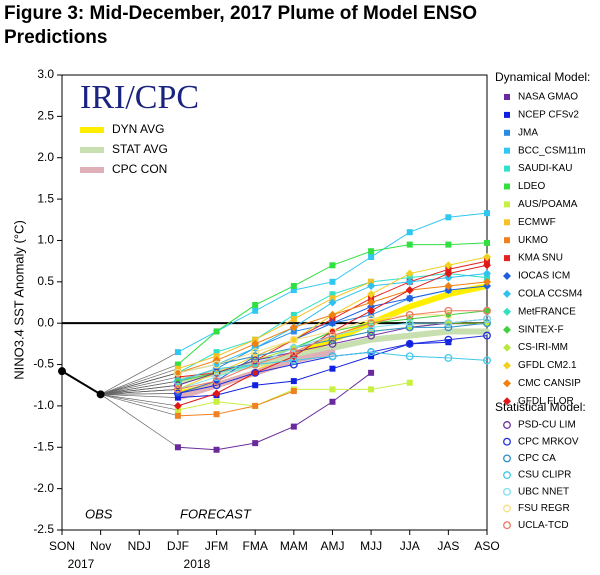 The image size is (600, 575). What do you see at coordinates (542, 77) in the screenshot?
I see `legend-heading: Dynamical Model:` at bounding box center [542, 77].